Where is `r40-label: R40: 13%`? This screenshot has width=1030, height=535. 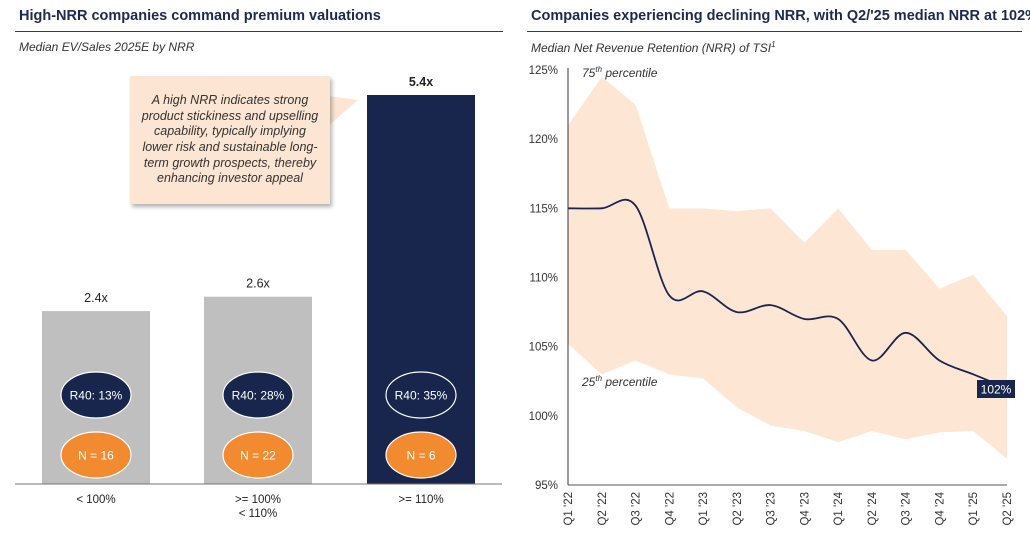
r40-label: R40: 13% is located at coordinates (96, 396).